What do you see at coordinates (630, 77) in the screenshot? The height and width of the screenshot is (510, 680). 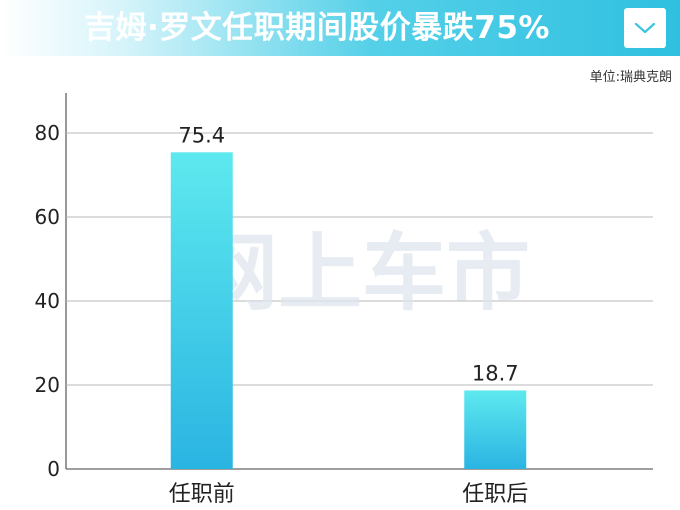 I see `unit-label: 单位:瑞典克朗` at bounding box center [630, 77].